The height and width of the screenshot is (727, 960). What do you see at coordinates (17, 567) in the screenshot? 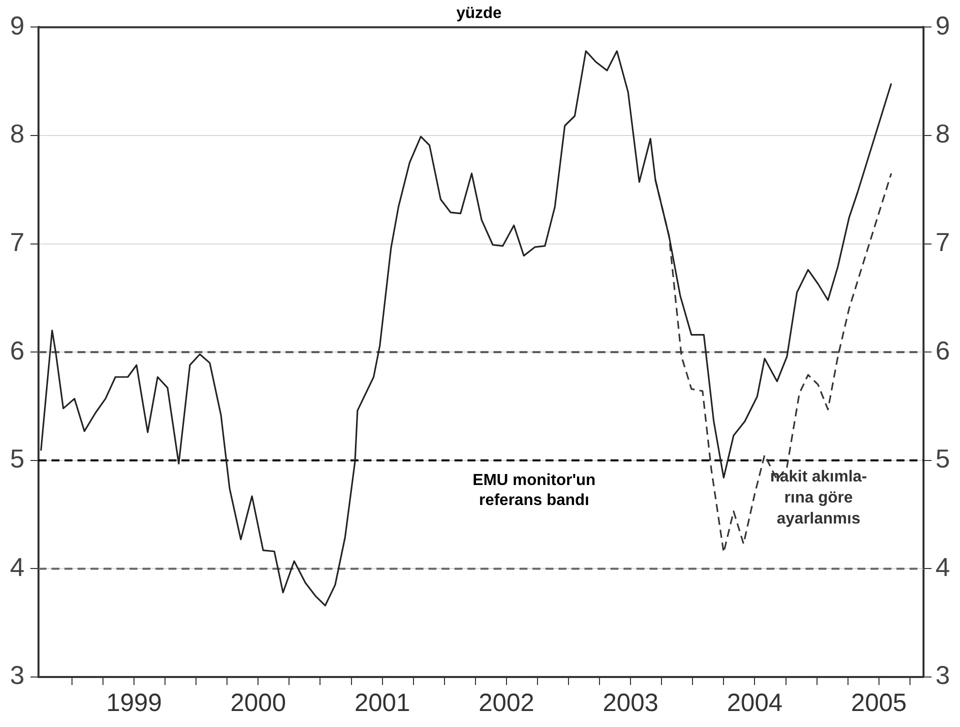
I see `y-tick-label: 4` at bounding box center [17, 567].